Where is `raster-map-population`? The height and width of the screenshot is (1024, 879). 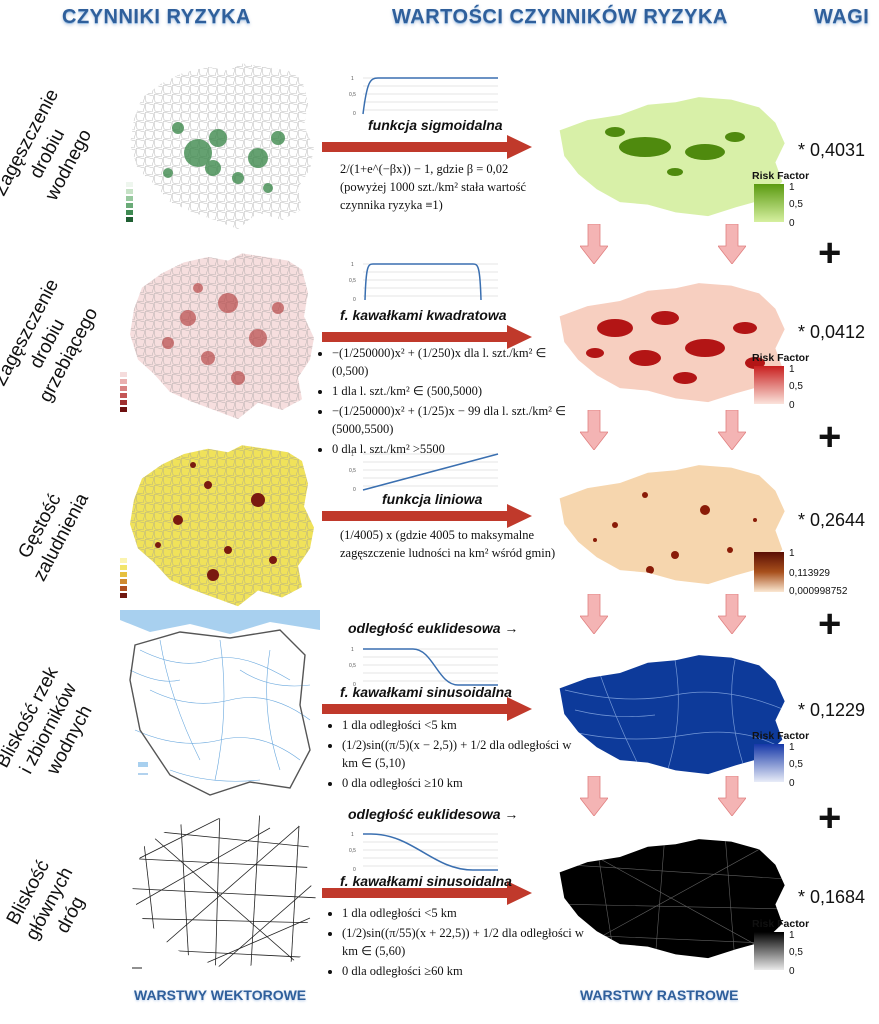 raster-map-population is located at coordinates (672, 525).